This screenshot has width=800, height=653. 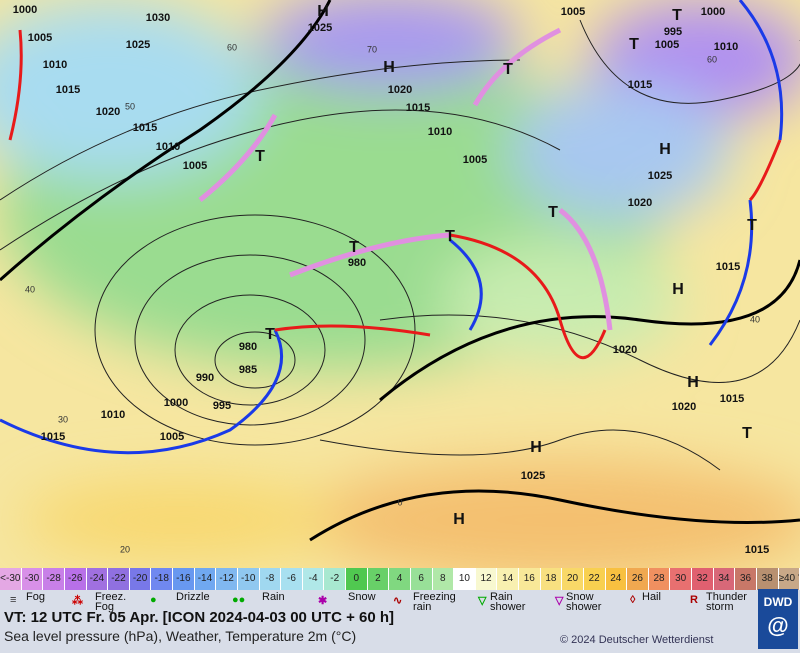 I want to click on legend-label: Snow shower, so click(x=584, y=602).